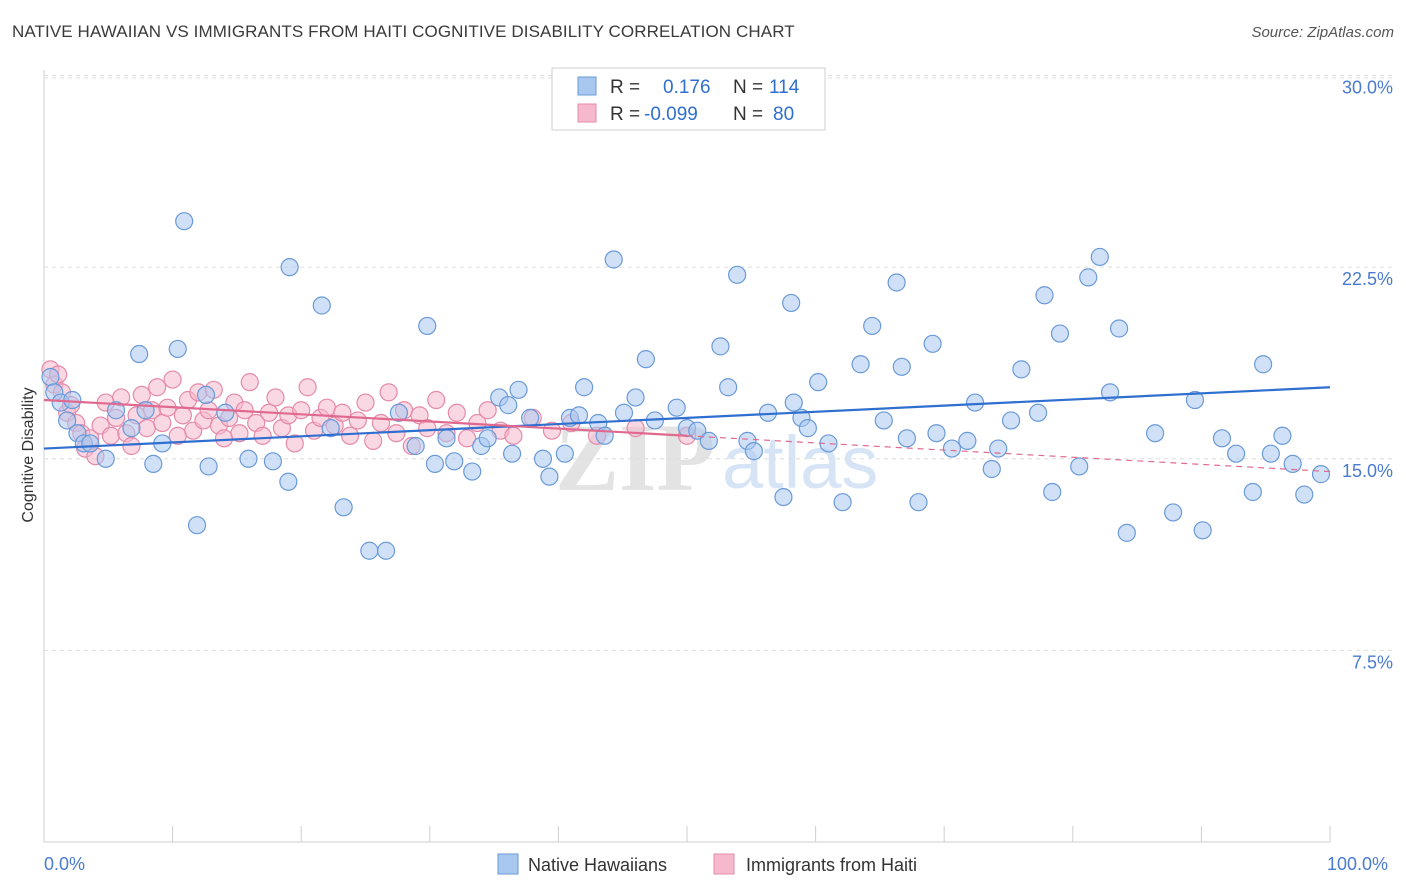 This screenshot has height=892, width=1406. I want to click on legend-n-value-1: 114, so click(784, 87).